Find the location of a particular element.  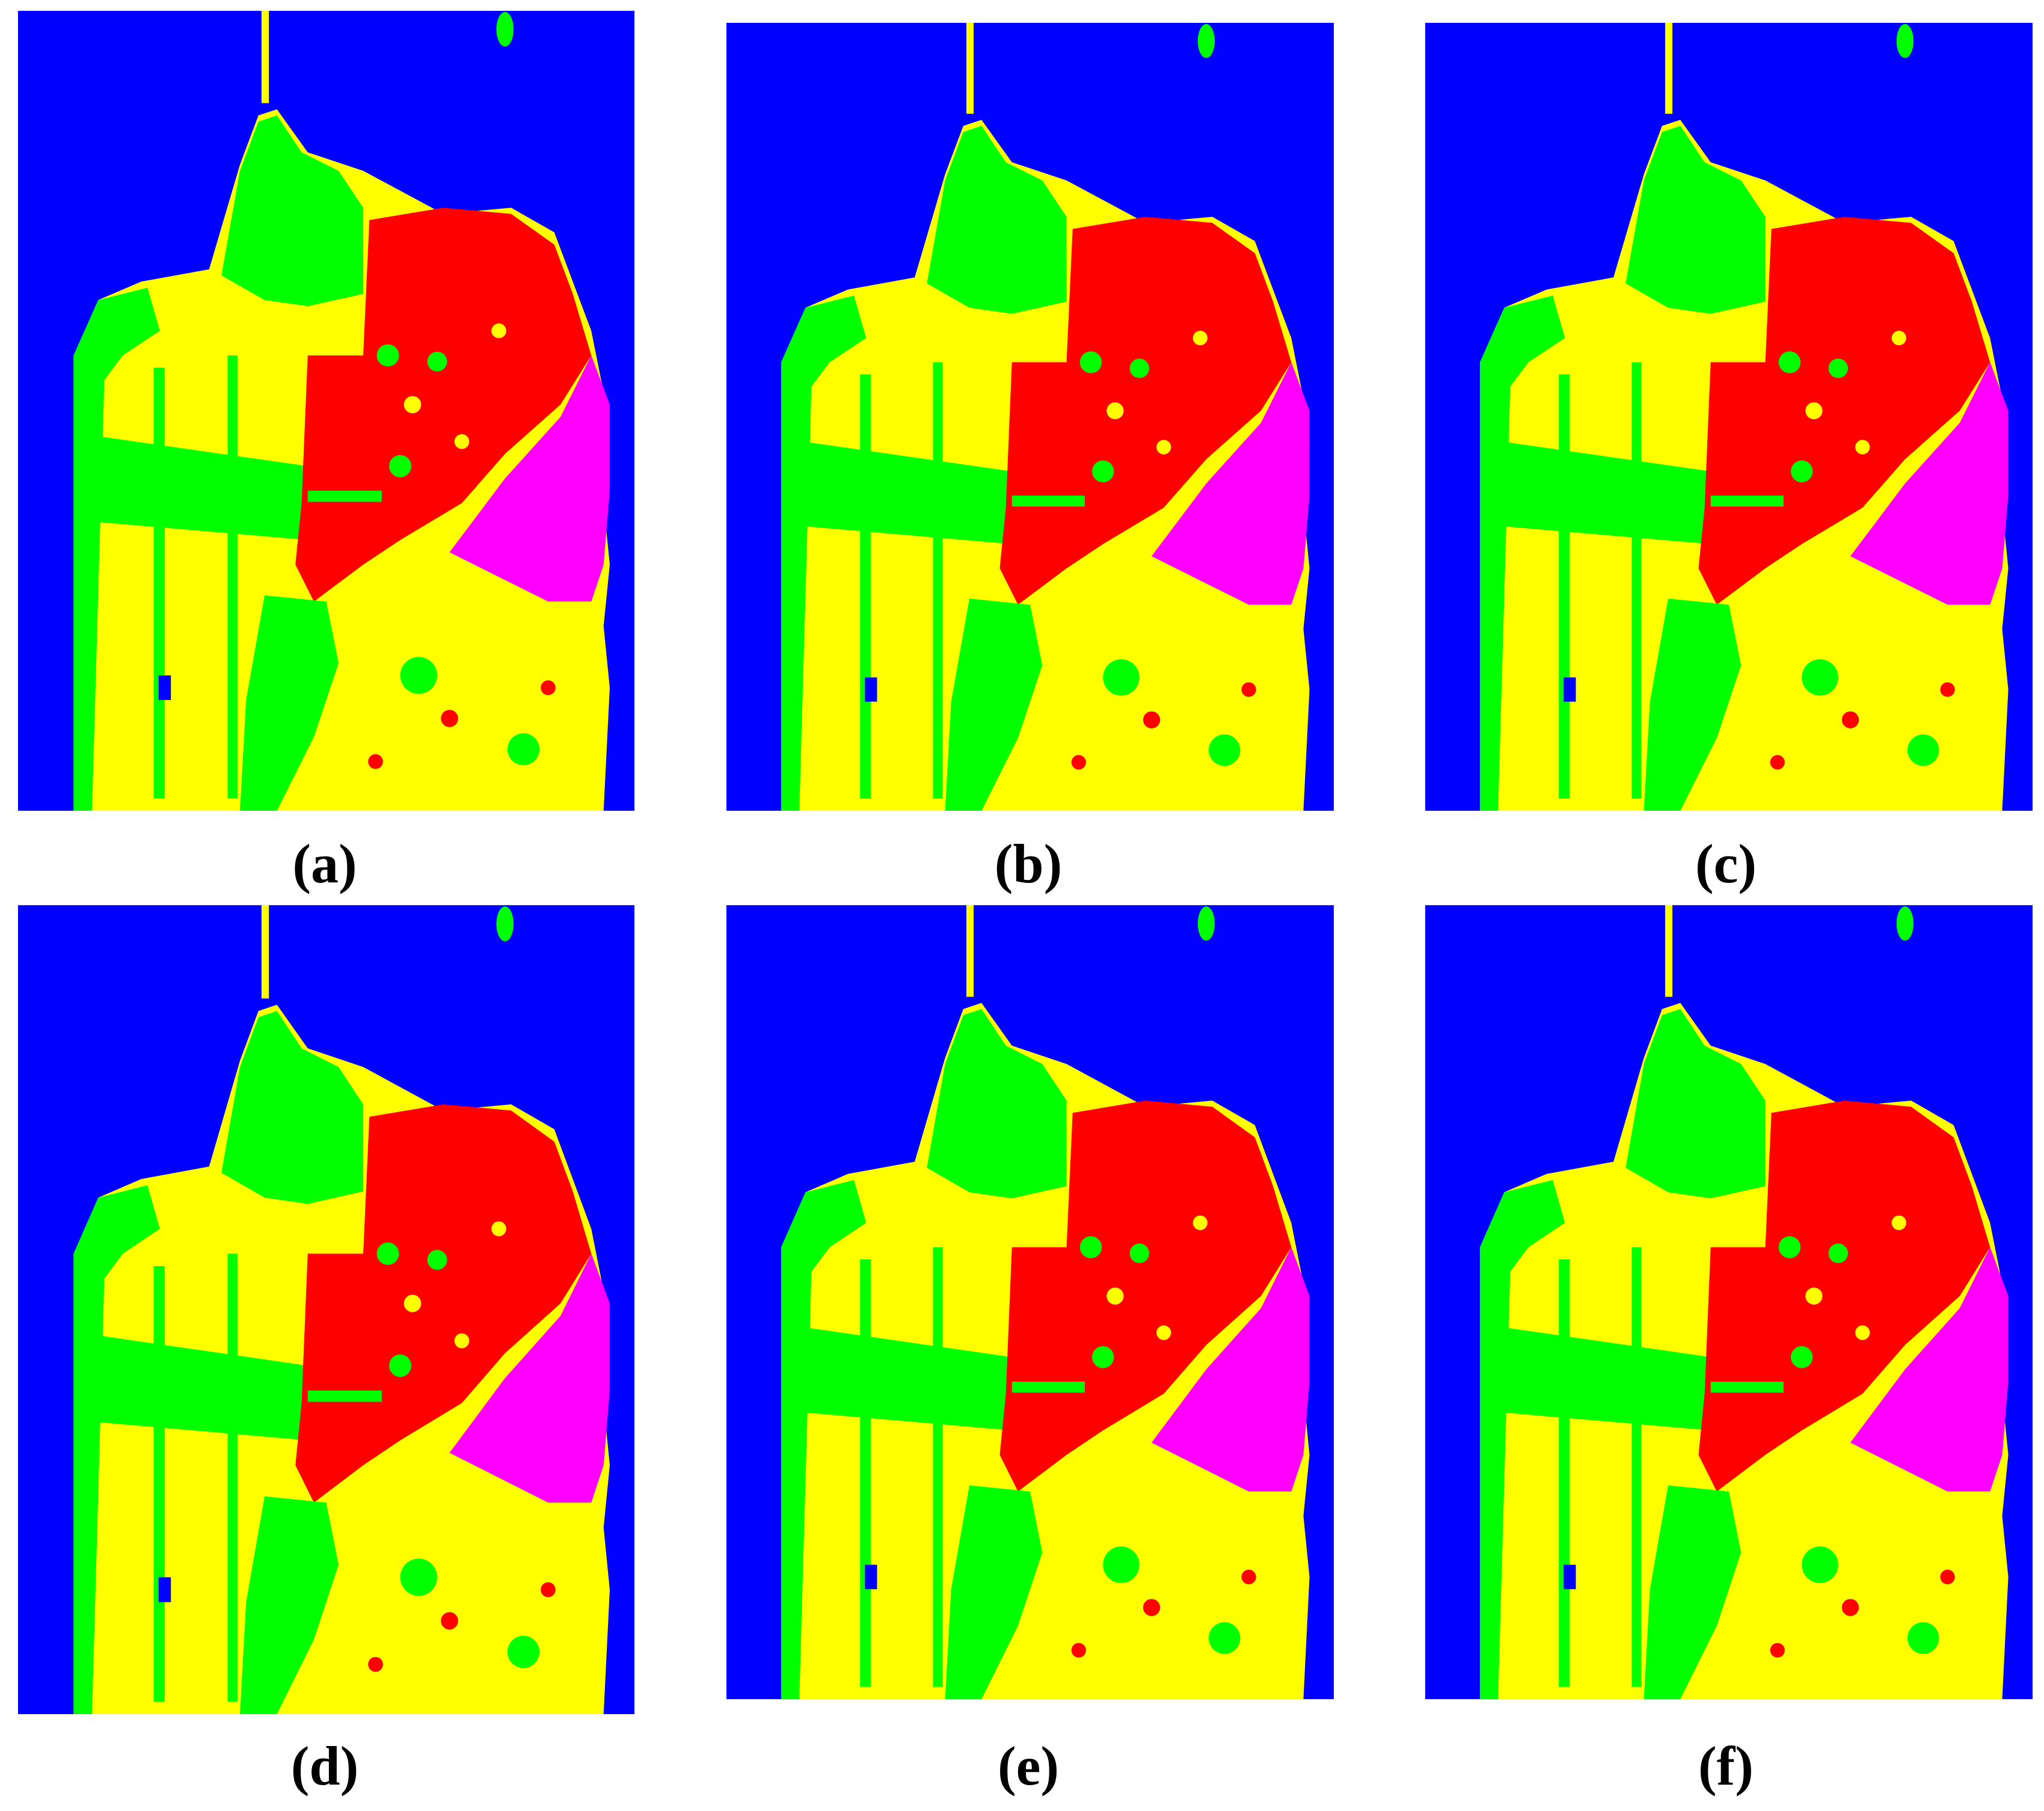

caption-c: (c) is located at coordinates (1726, 863).